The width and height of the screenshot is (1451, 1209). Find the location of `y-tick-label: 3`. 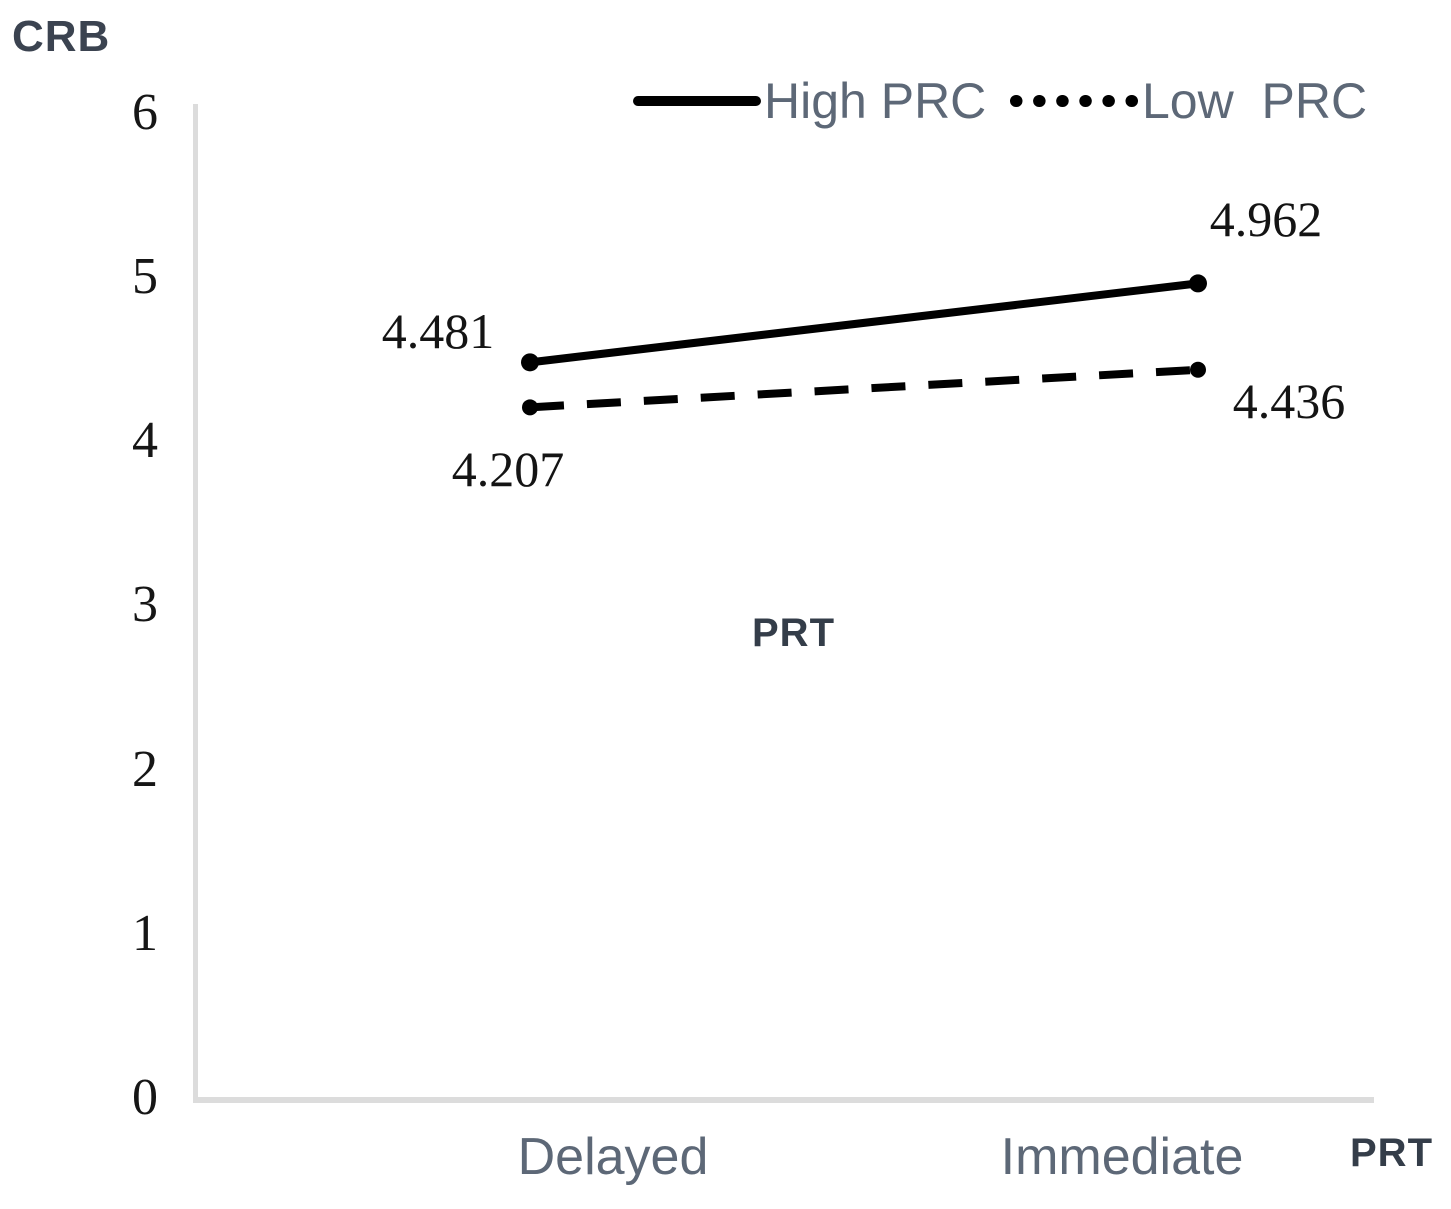

y-tick-label: 3 is located at coordinates (145, 605).